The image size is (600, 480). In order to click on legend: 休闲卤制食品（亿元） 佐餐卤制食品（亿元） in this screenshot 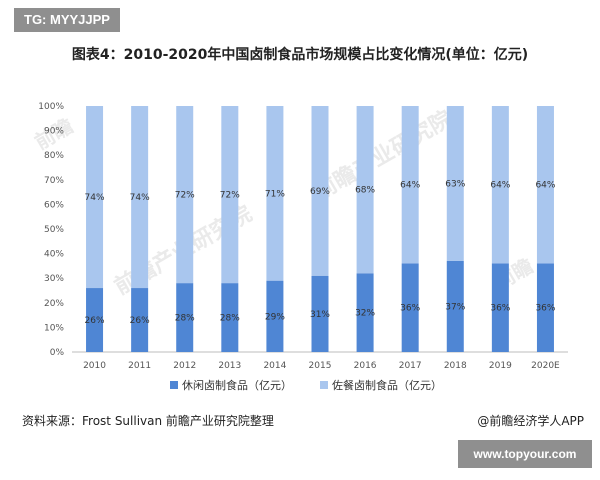, I will do `click(306, 385)`.